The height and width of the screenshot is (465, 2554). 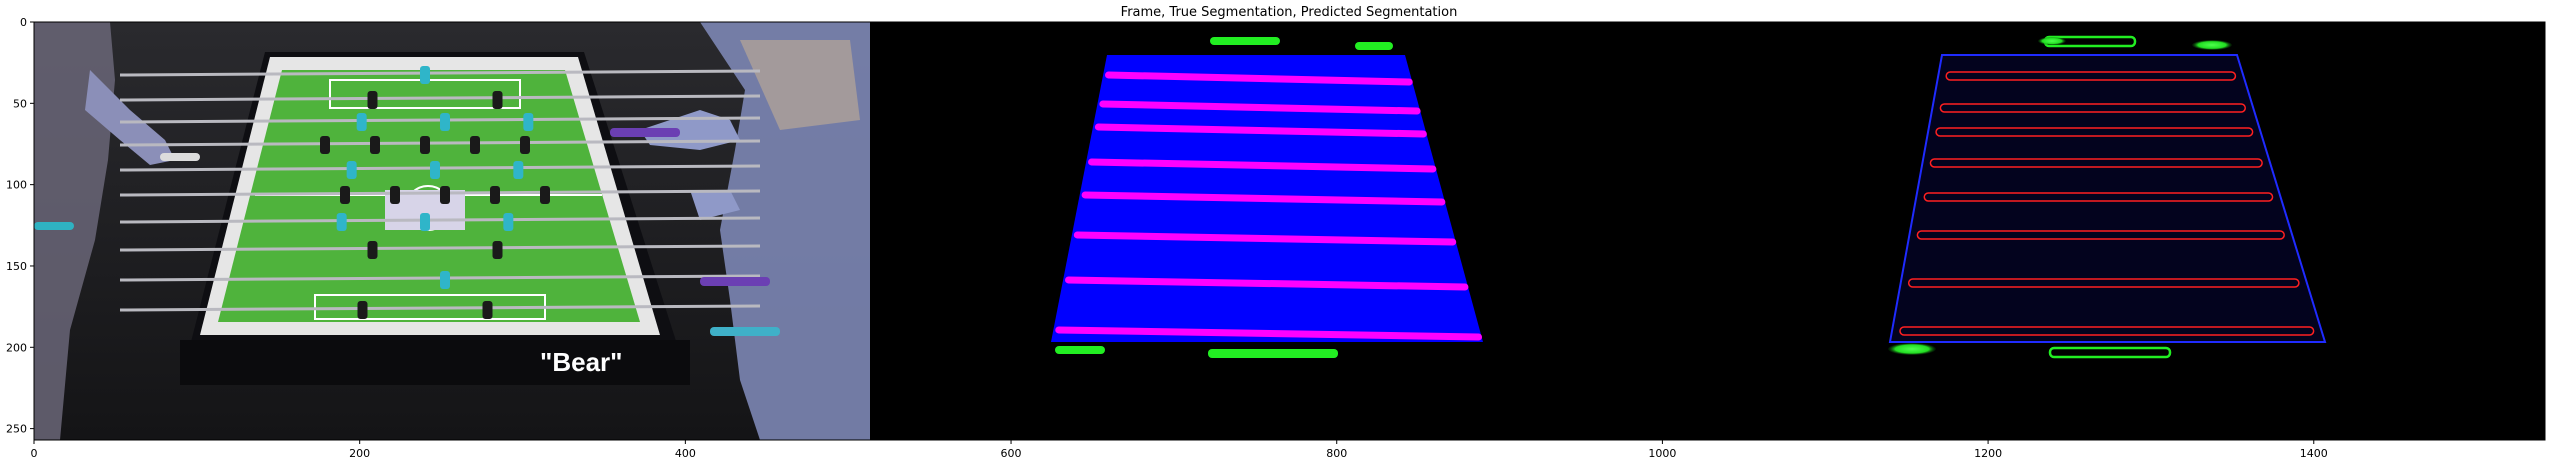 I want to click on predicted-segmentation-panel, so click(x=2107, y=197).